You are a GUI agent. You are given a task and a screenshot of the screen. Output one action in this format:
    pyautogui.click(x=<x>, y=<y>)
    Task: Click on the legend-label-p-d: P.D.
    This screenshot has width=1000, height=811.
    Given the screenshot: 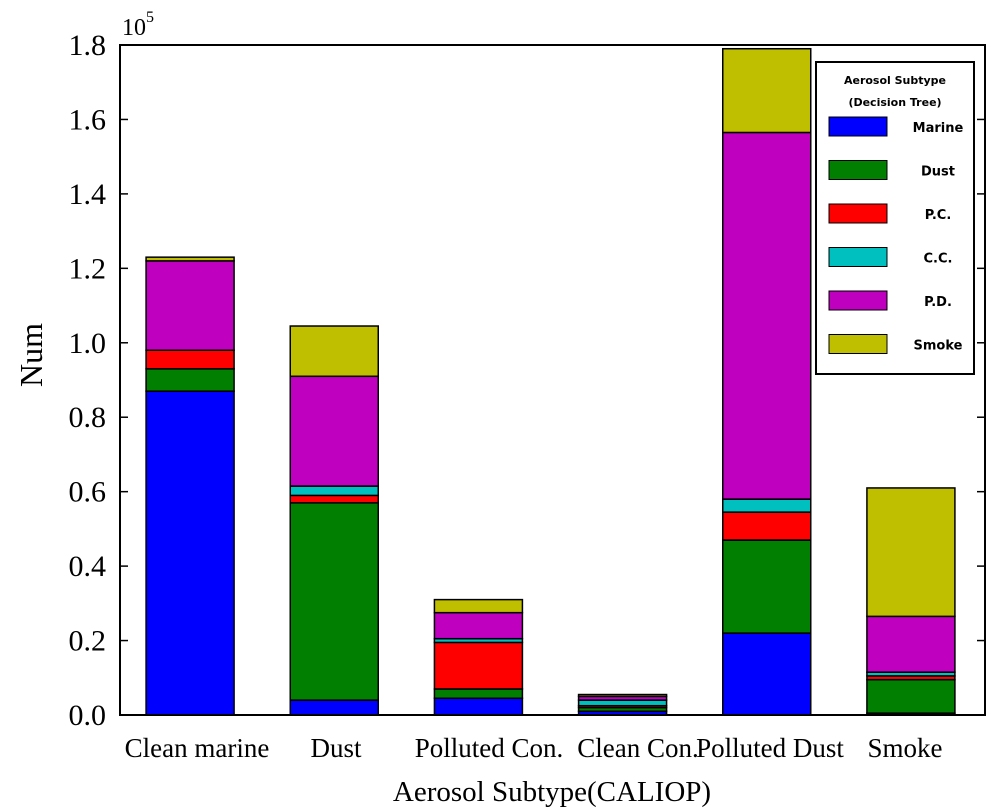 What is the action you would take?
    pyautogui.click(x=938, y=302)
    